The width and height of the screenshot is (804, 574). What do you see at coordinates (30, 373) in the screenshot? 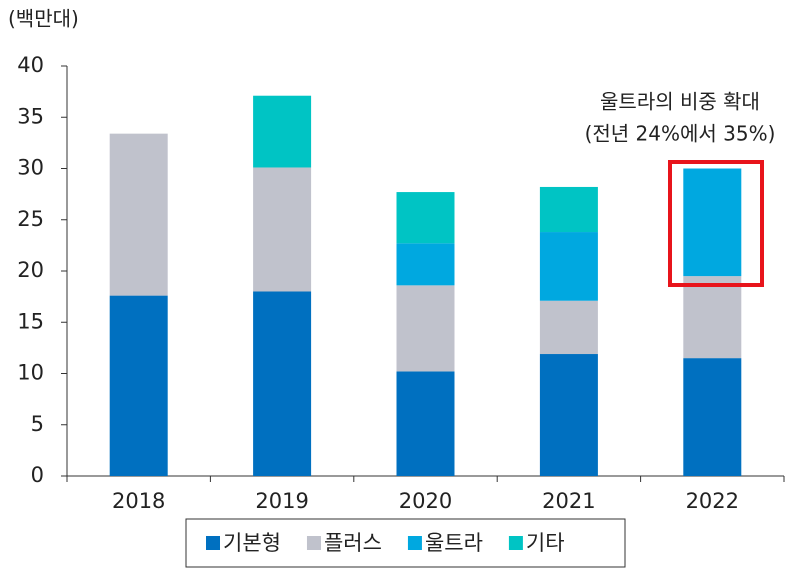
I see `y-tick-label: 10` at bounding box center [30, 373].